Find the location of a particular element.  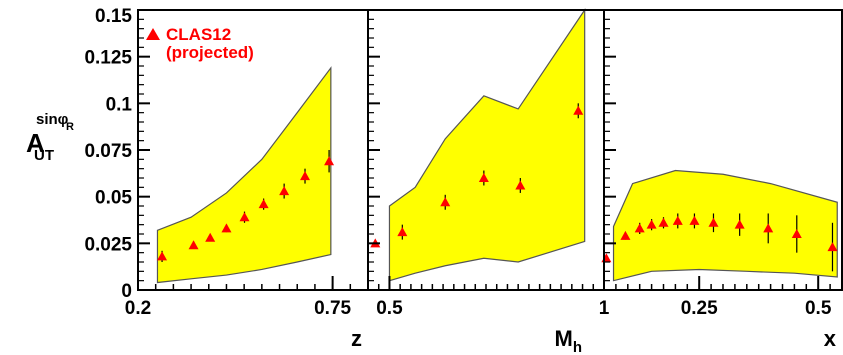

legend: CLAS12 (projected) is located at coordinates (200, 43).